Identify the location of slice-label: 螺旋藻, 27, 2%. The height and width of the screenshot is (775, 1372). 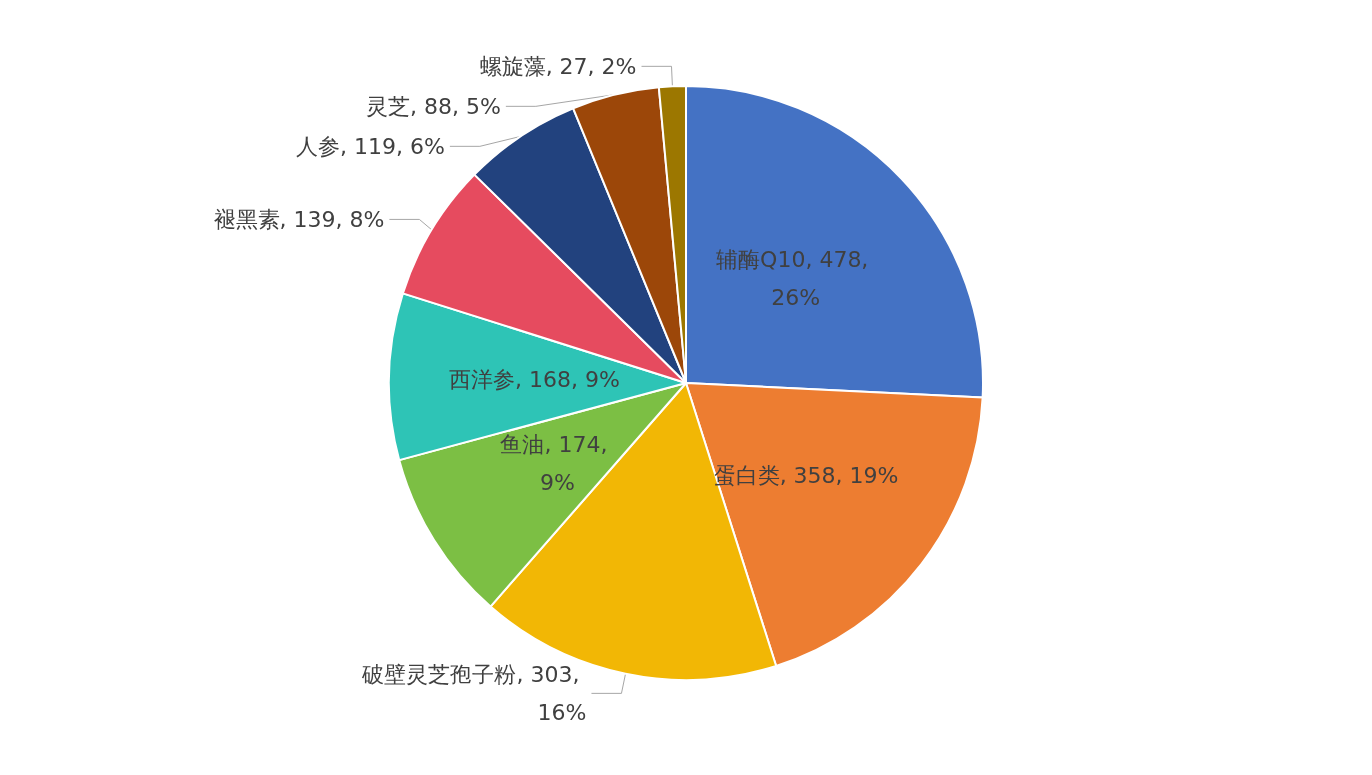
(558, 66).